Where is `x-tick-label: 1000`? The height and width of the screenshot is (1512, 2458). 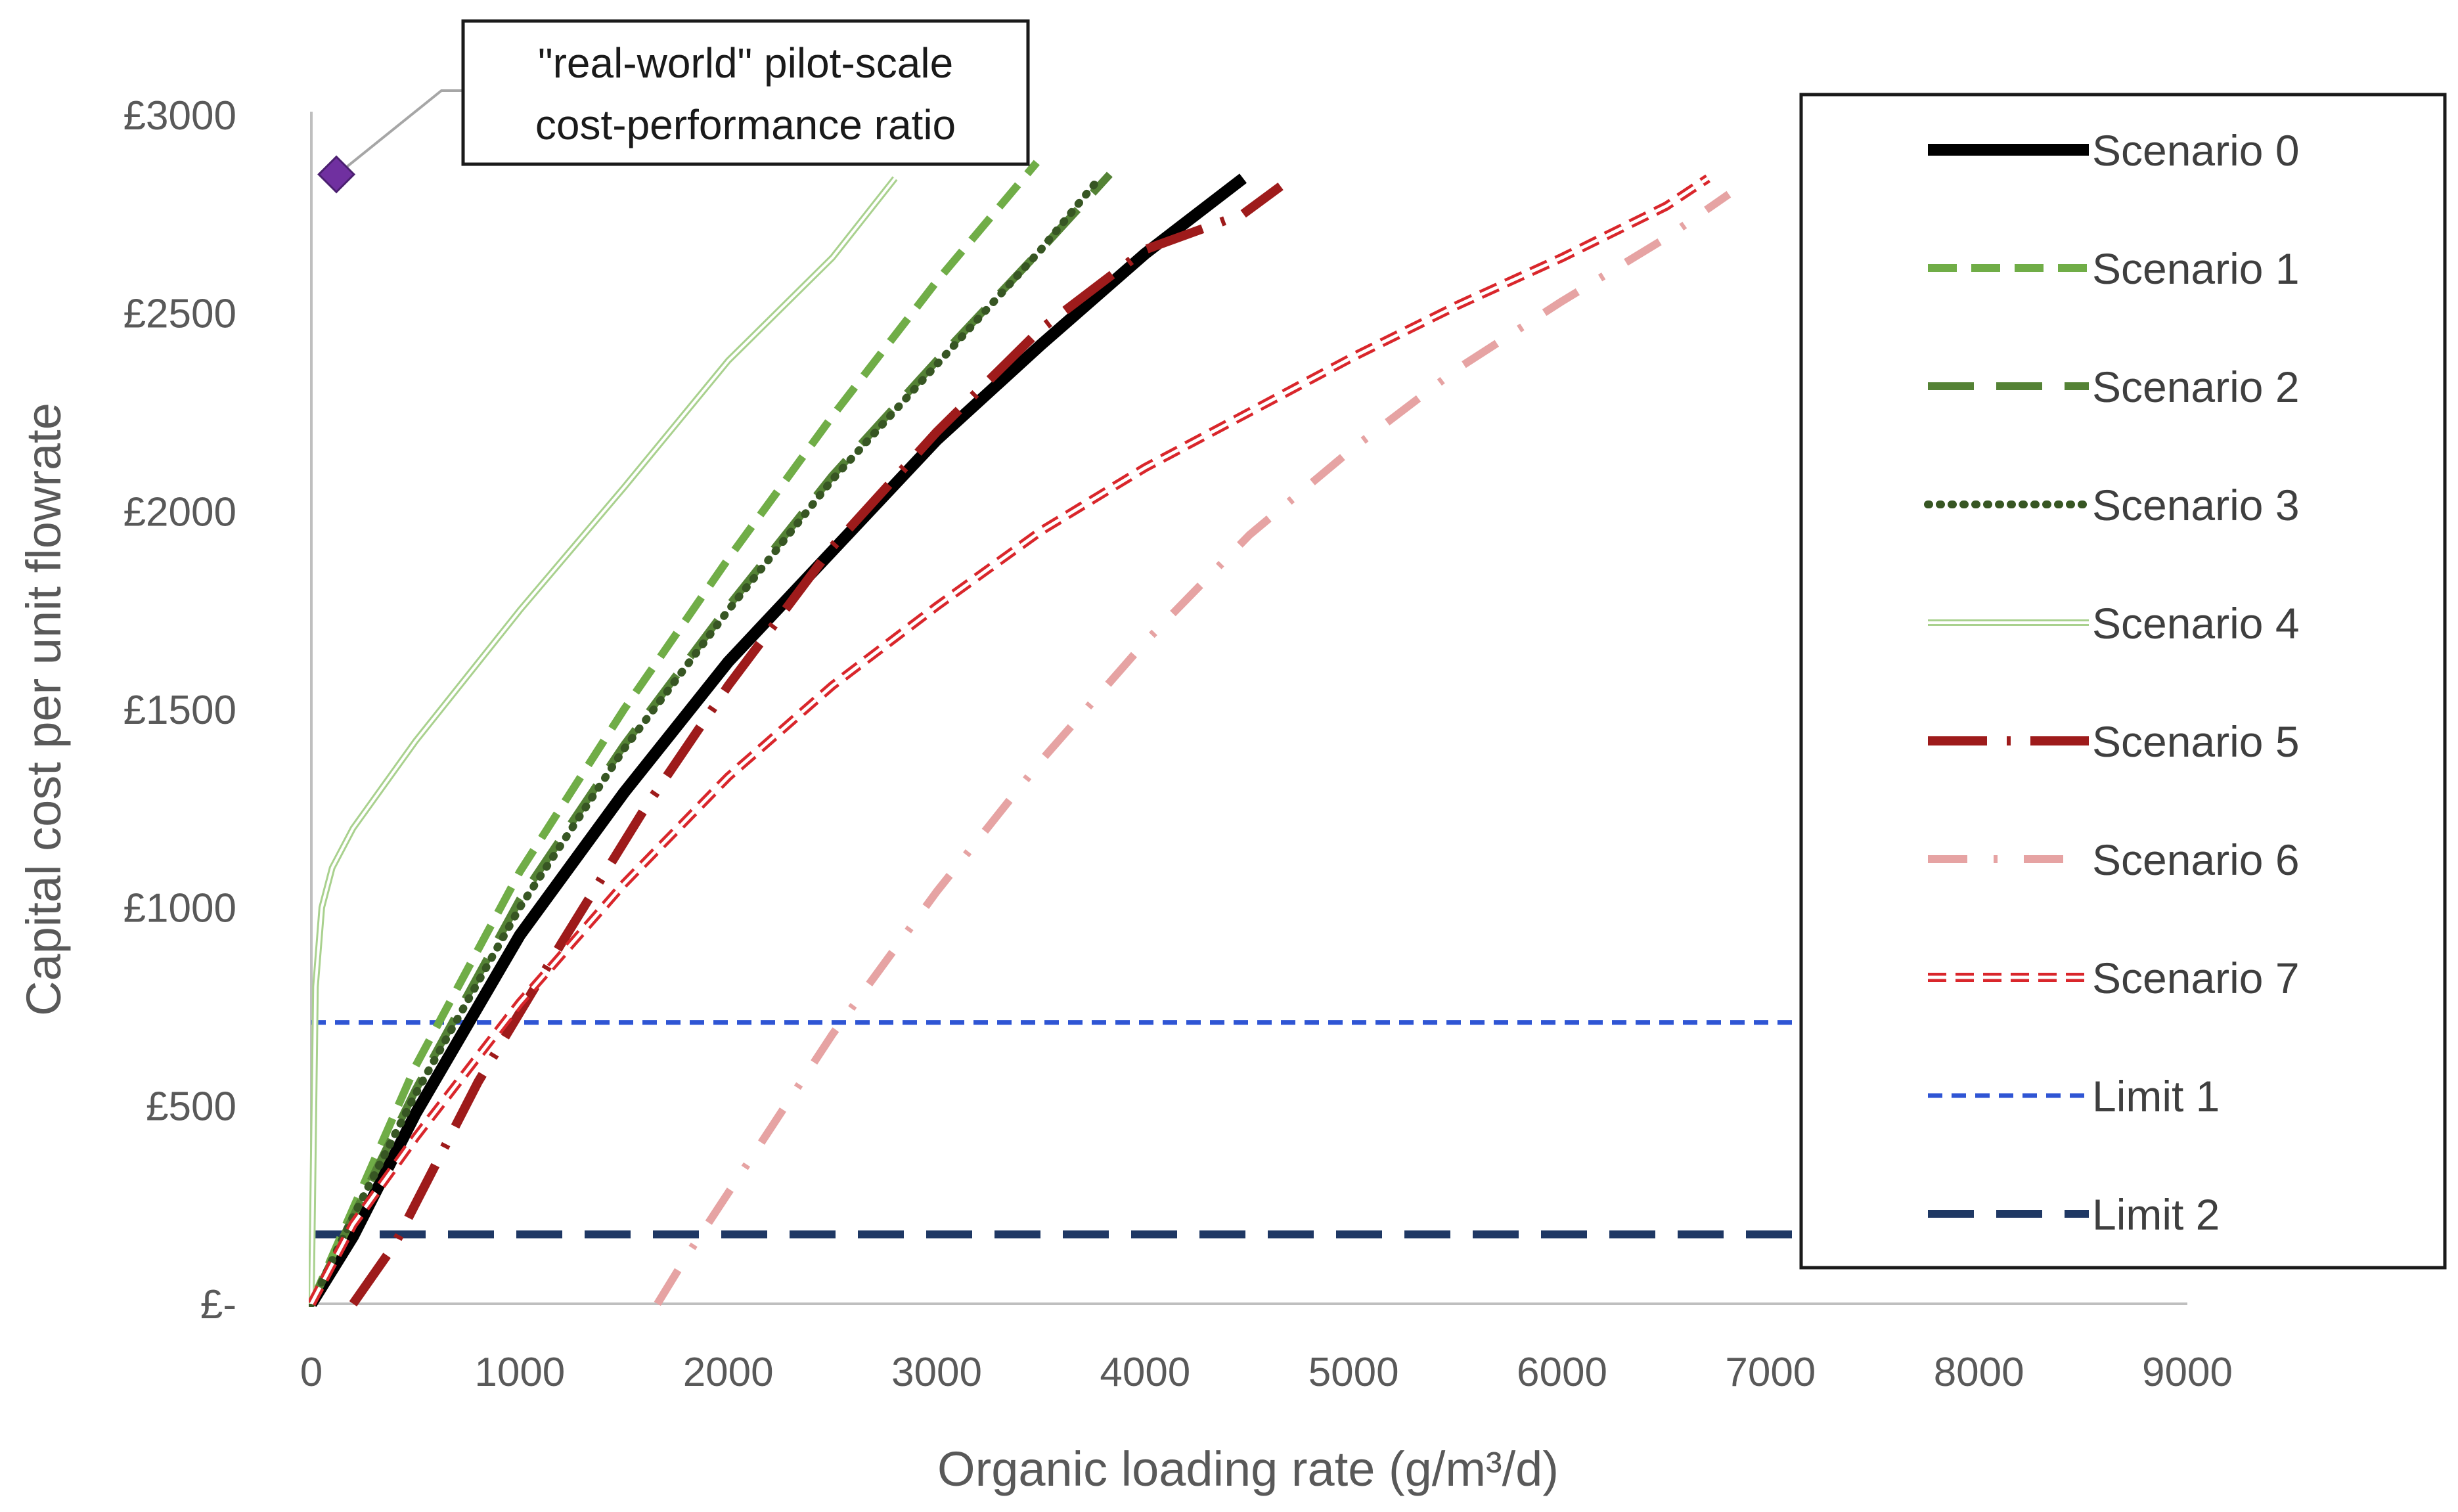
x-tick-label: 1000 is located at coordinates (519, 1373).